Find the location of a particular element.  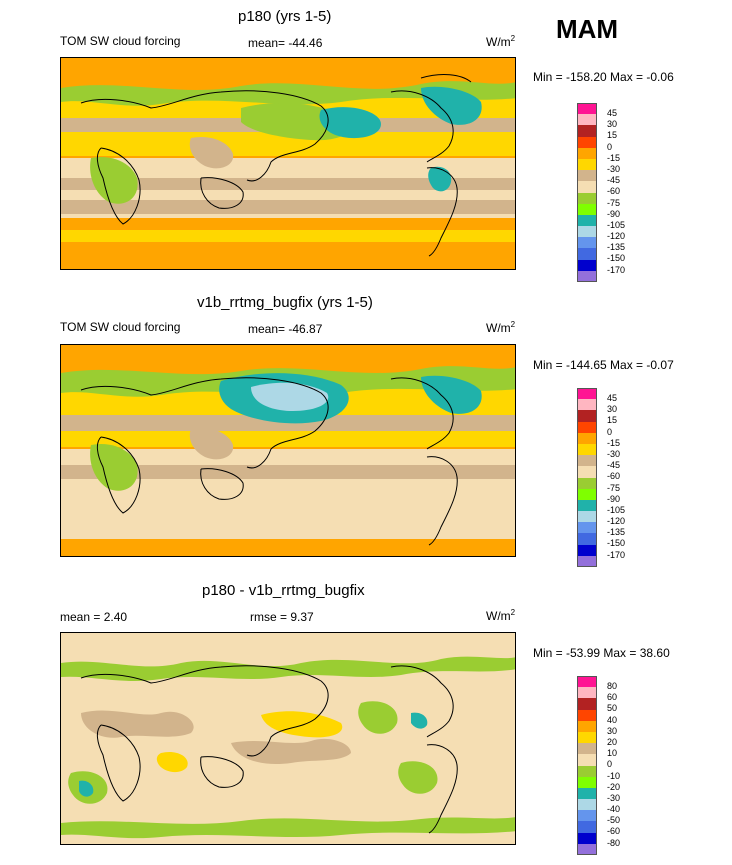

panel-1-title: p180 (yrs 1-5) is located at coordinates (285, 16).